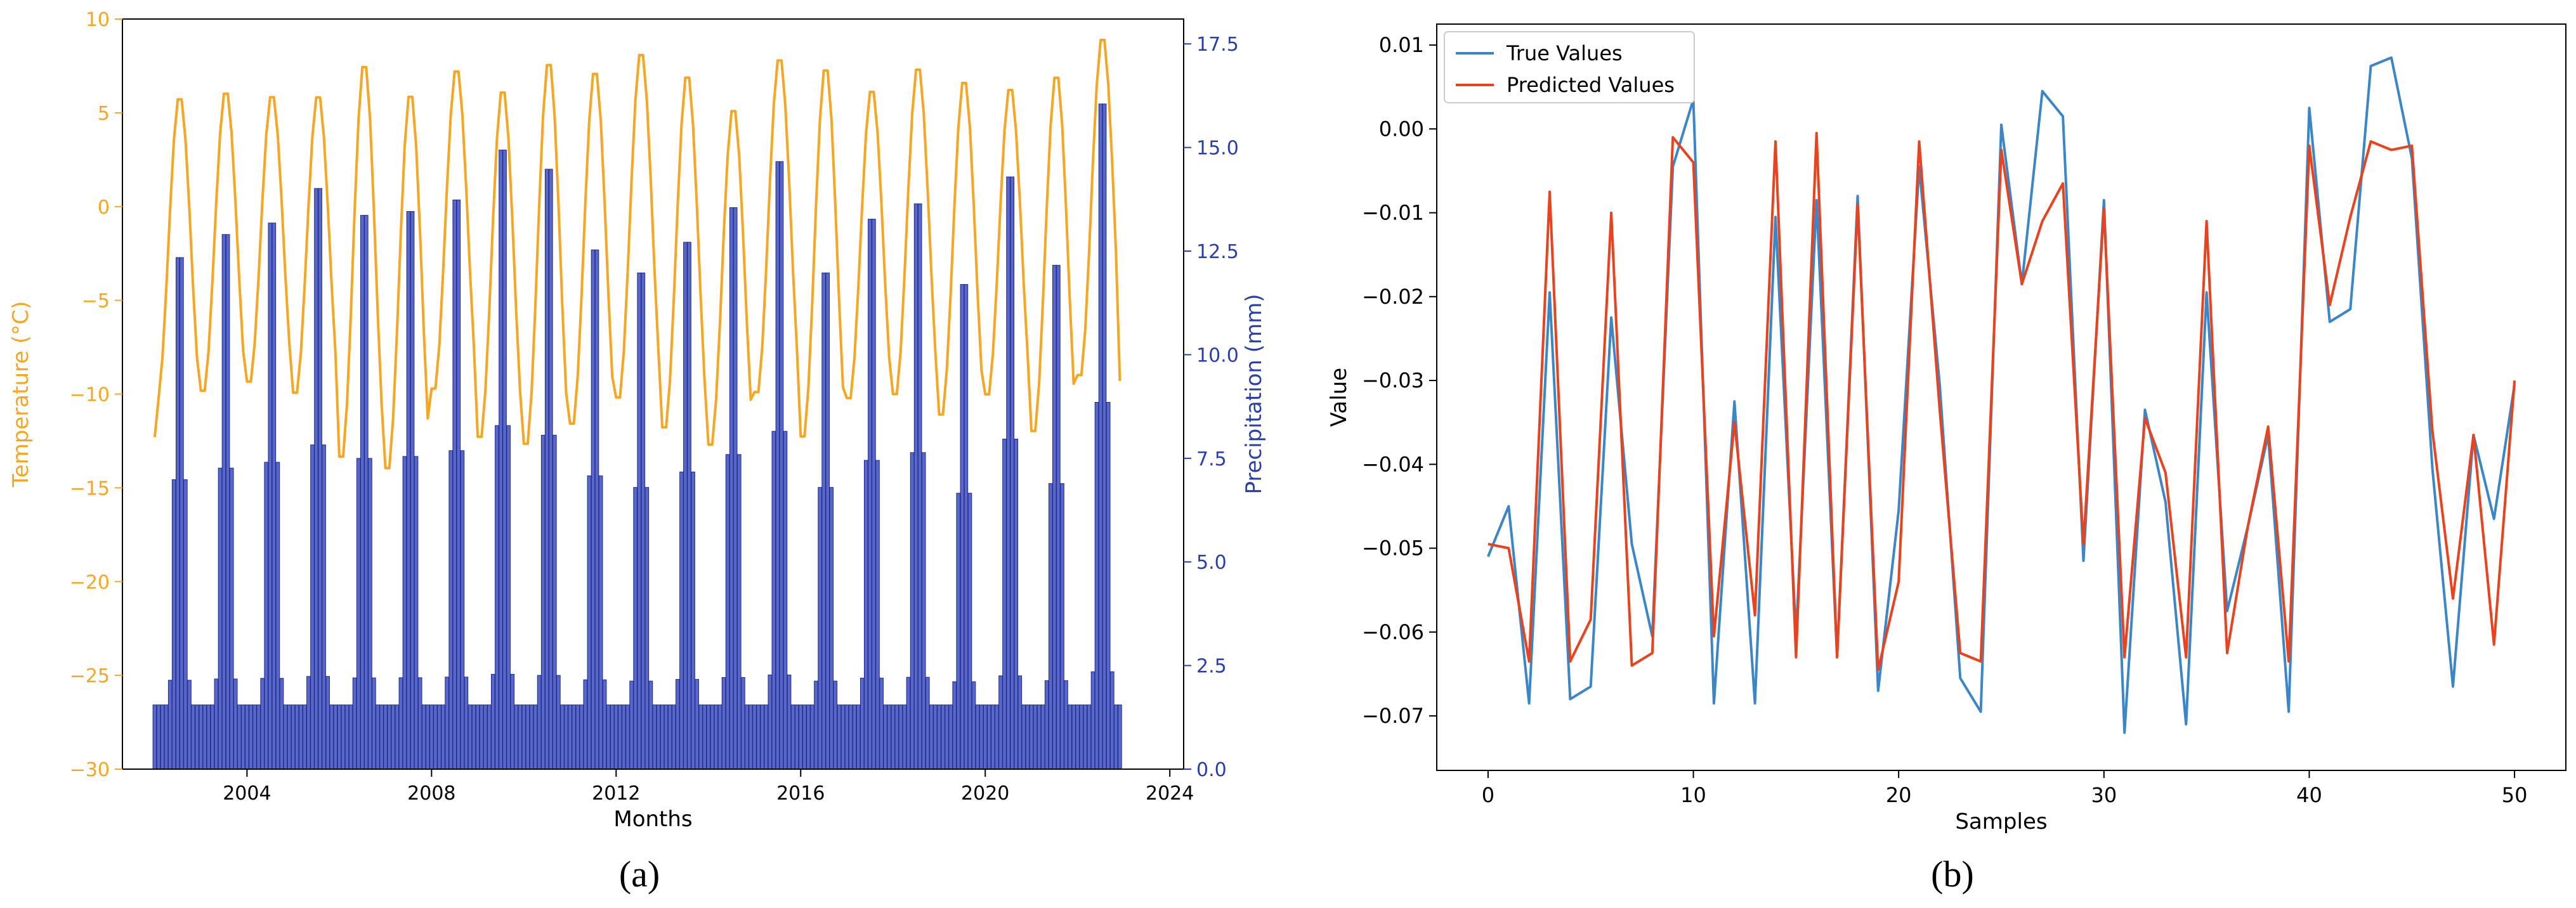 This screenshot has width=2576, height=908. Describe the element at coordinates (247, 793) in the screenshot. I see `x-tick-label-a: 2004` at that location.